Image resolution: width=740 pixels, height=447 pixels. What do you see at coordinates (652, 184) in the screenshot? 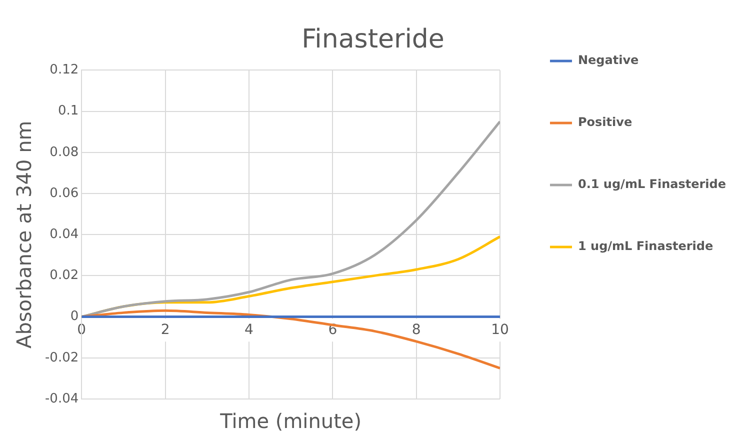
I see `legend-label: 0.1 ug/mL Finasteride` at bounding box center [652, 184].